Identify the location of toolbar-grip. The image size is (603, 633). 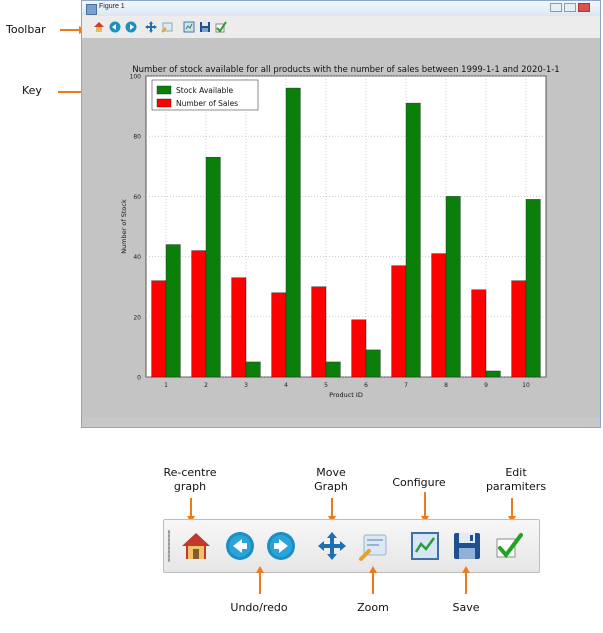
(169, 546).